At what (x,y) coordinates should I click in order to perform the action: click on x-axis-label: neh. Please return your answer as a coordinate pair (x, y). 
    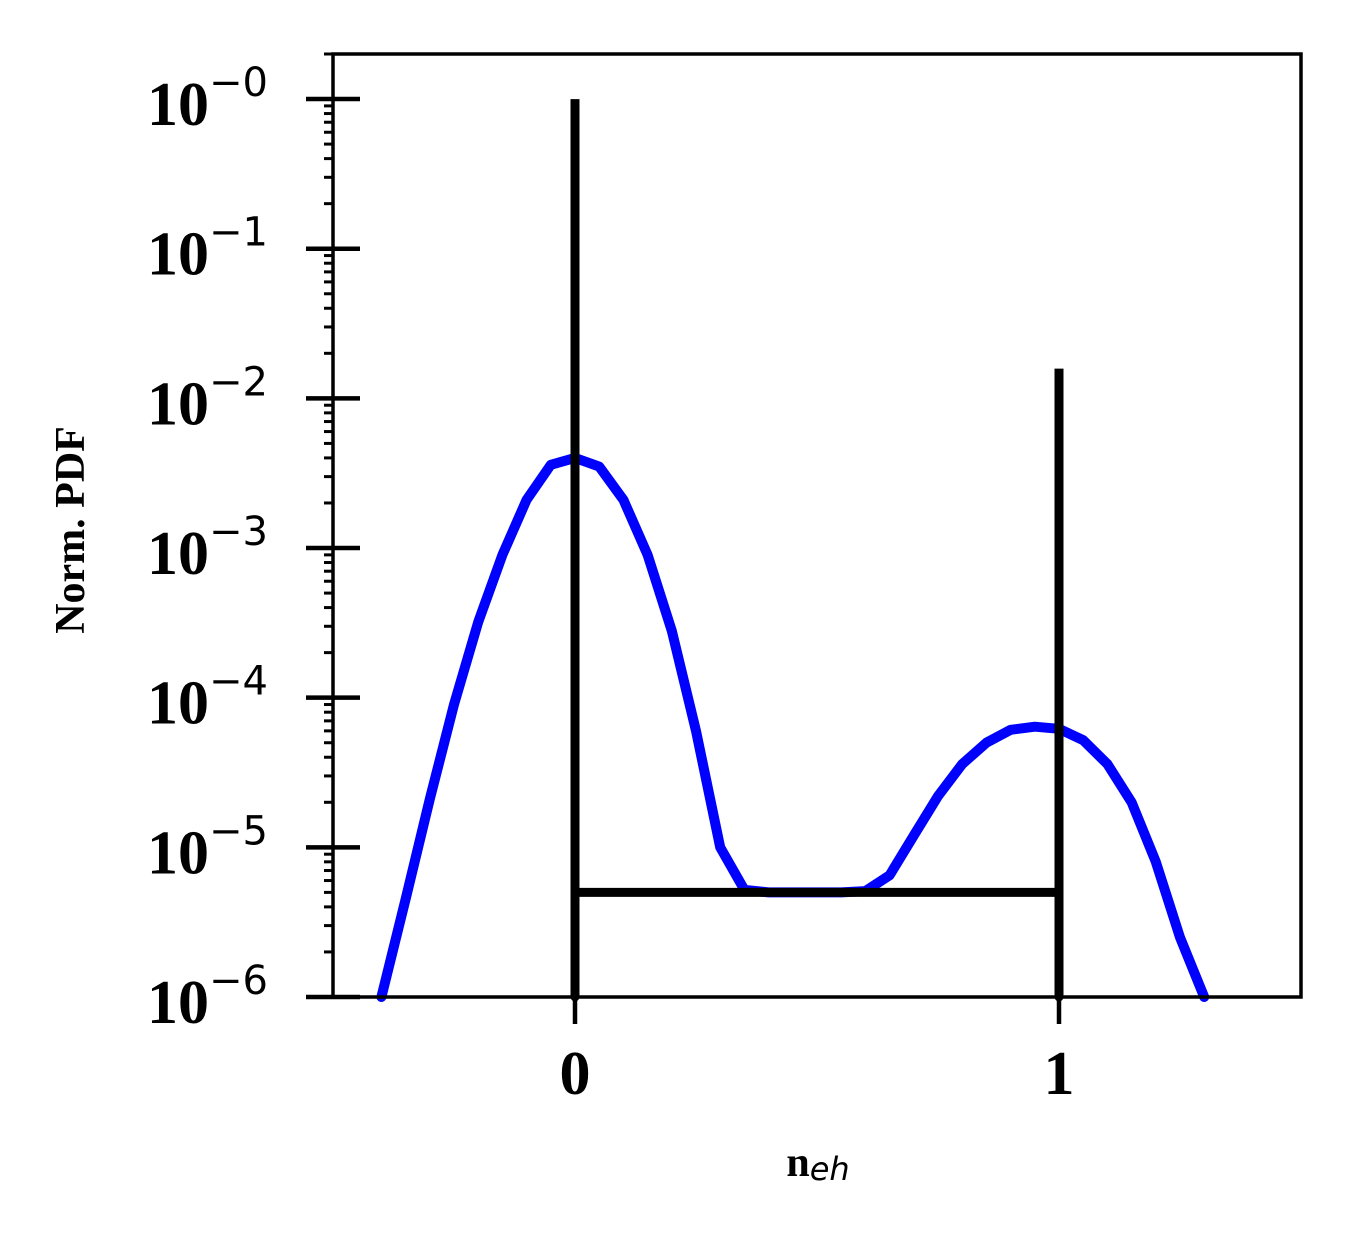
    Looking at the image, I should click on (817, 1164).